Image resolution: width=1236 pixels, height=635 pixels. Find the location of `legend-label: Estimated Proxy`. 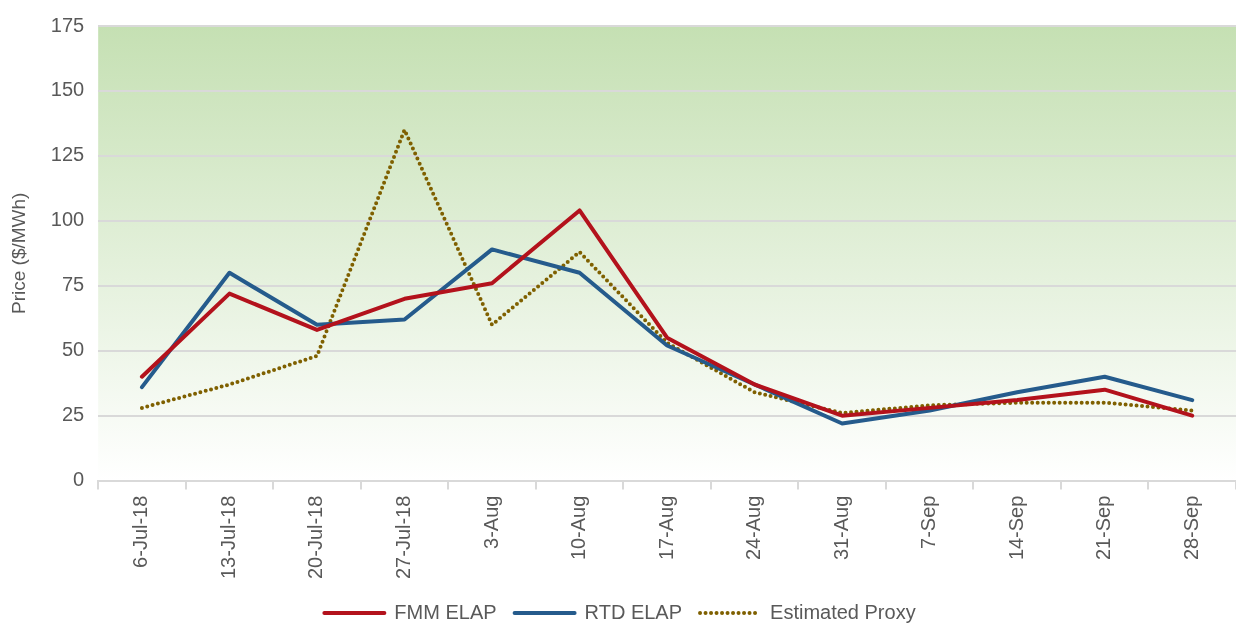

legend-label: Estimated Proxy is located at coordinates (843, 611).